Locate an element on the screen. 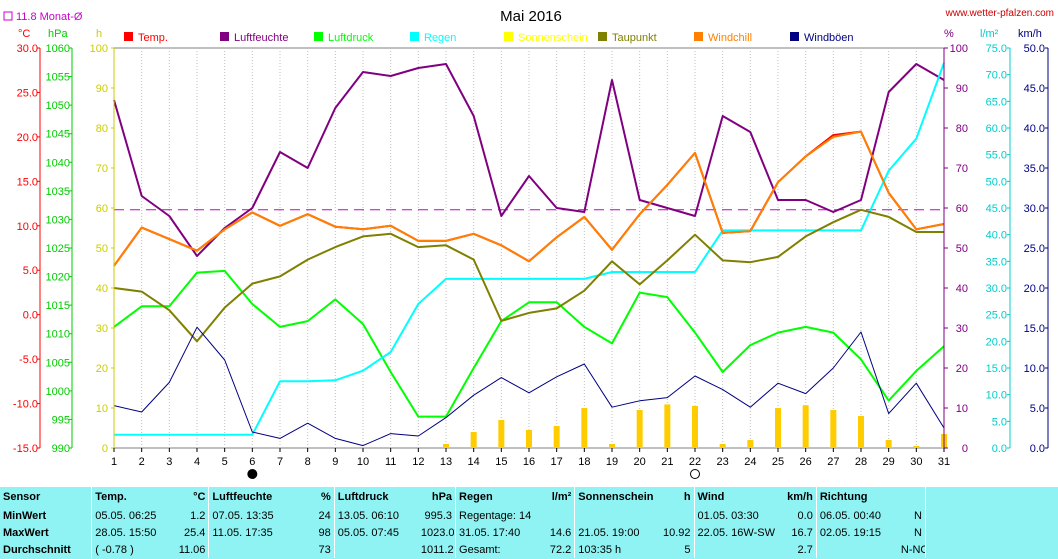 The height and width of the screenshot is (559, 1058). stats-cell: 2.7 is located at coordinates (805, 549).